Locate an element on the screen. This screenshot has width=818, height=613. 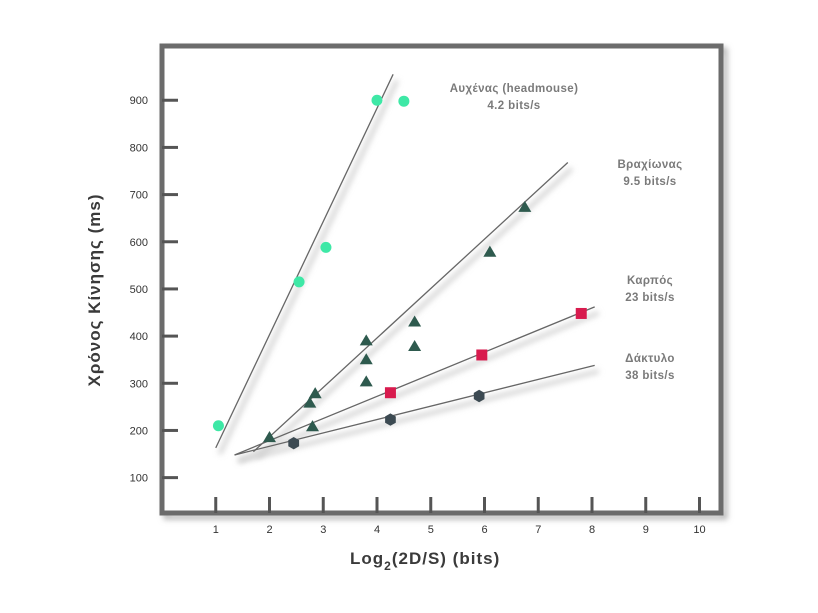
annotation-rate-neck: 4.2 bits/s is located at coordinates (513, 106).